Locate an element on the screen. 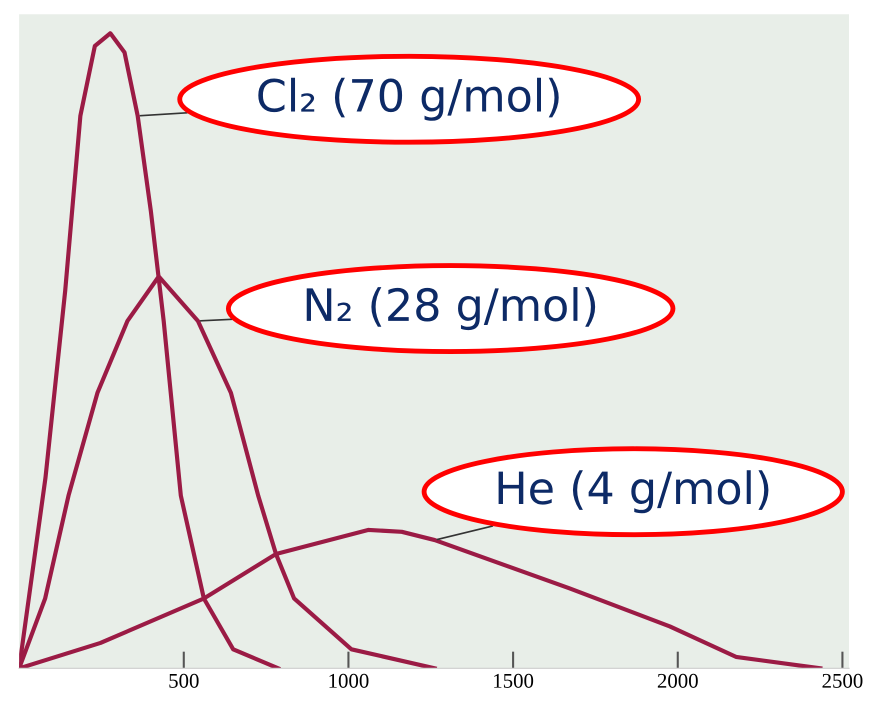 The width and height of the screenshot is (869, 711). series-label: He (4 g/mol) is located at coordinates (633, 492).